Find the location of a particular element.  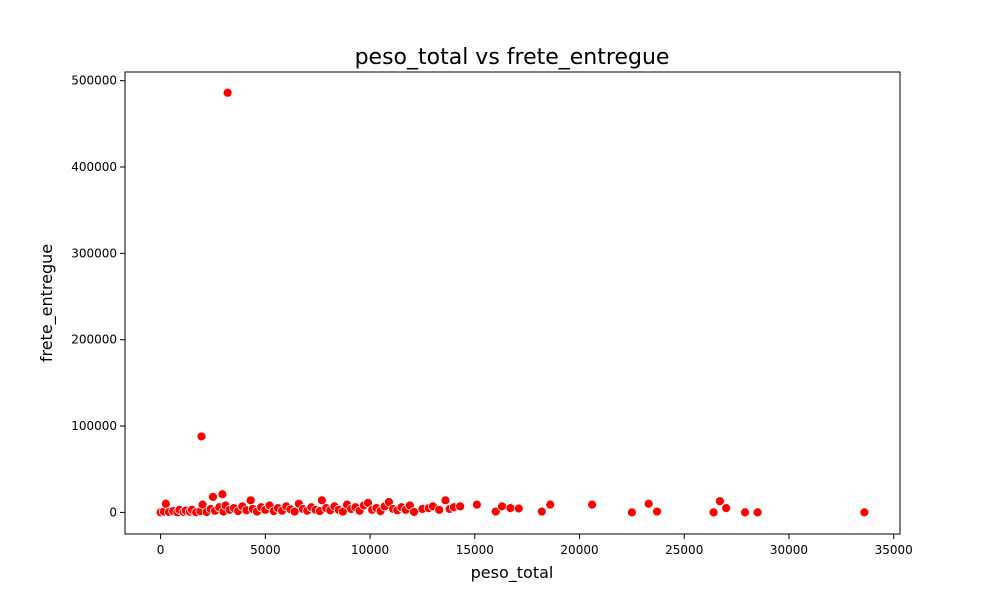

y-axis-title: frete_entregue is located at coordinates (47, 303).